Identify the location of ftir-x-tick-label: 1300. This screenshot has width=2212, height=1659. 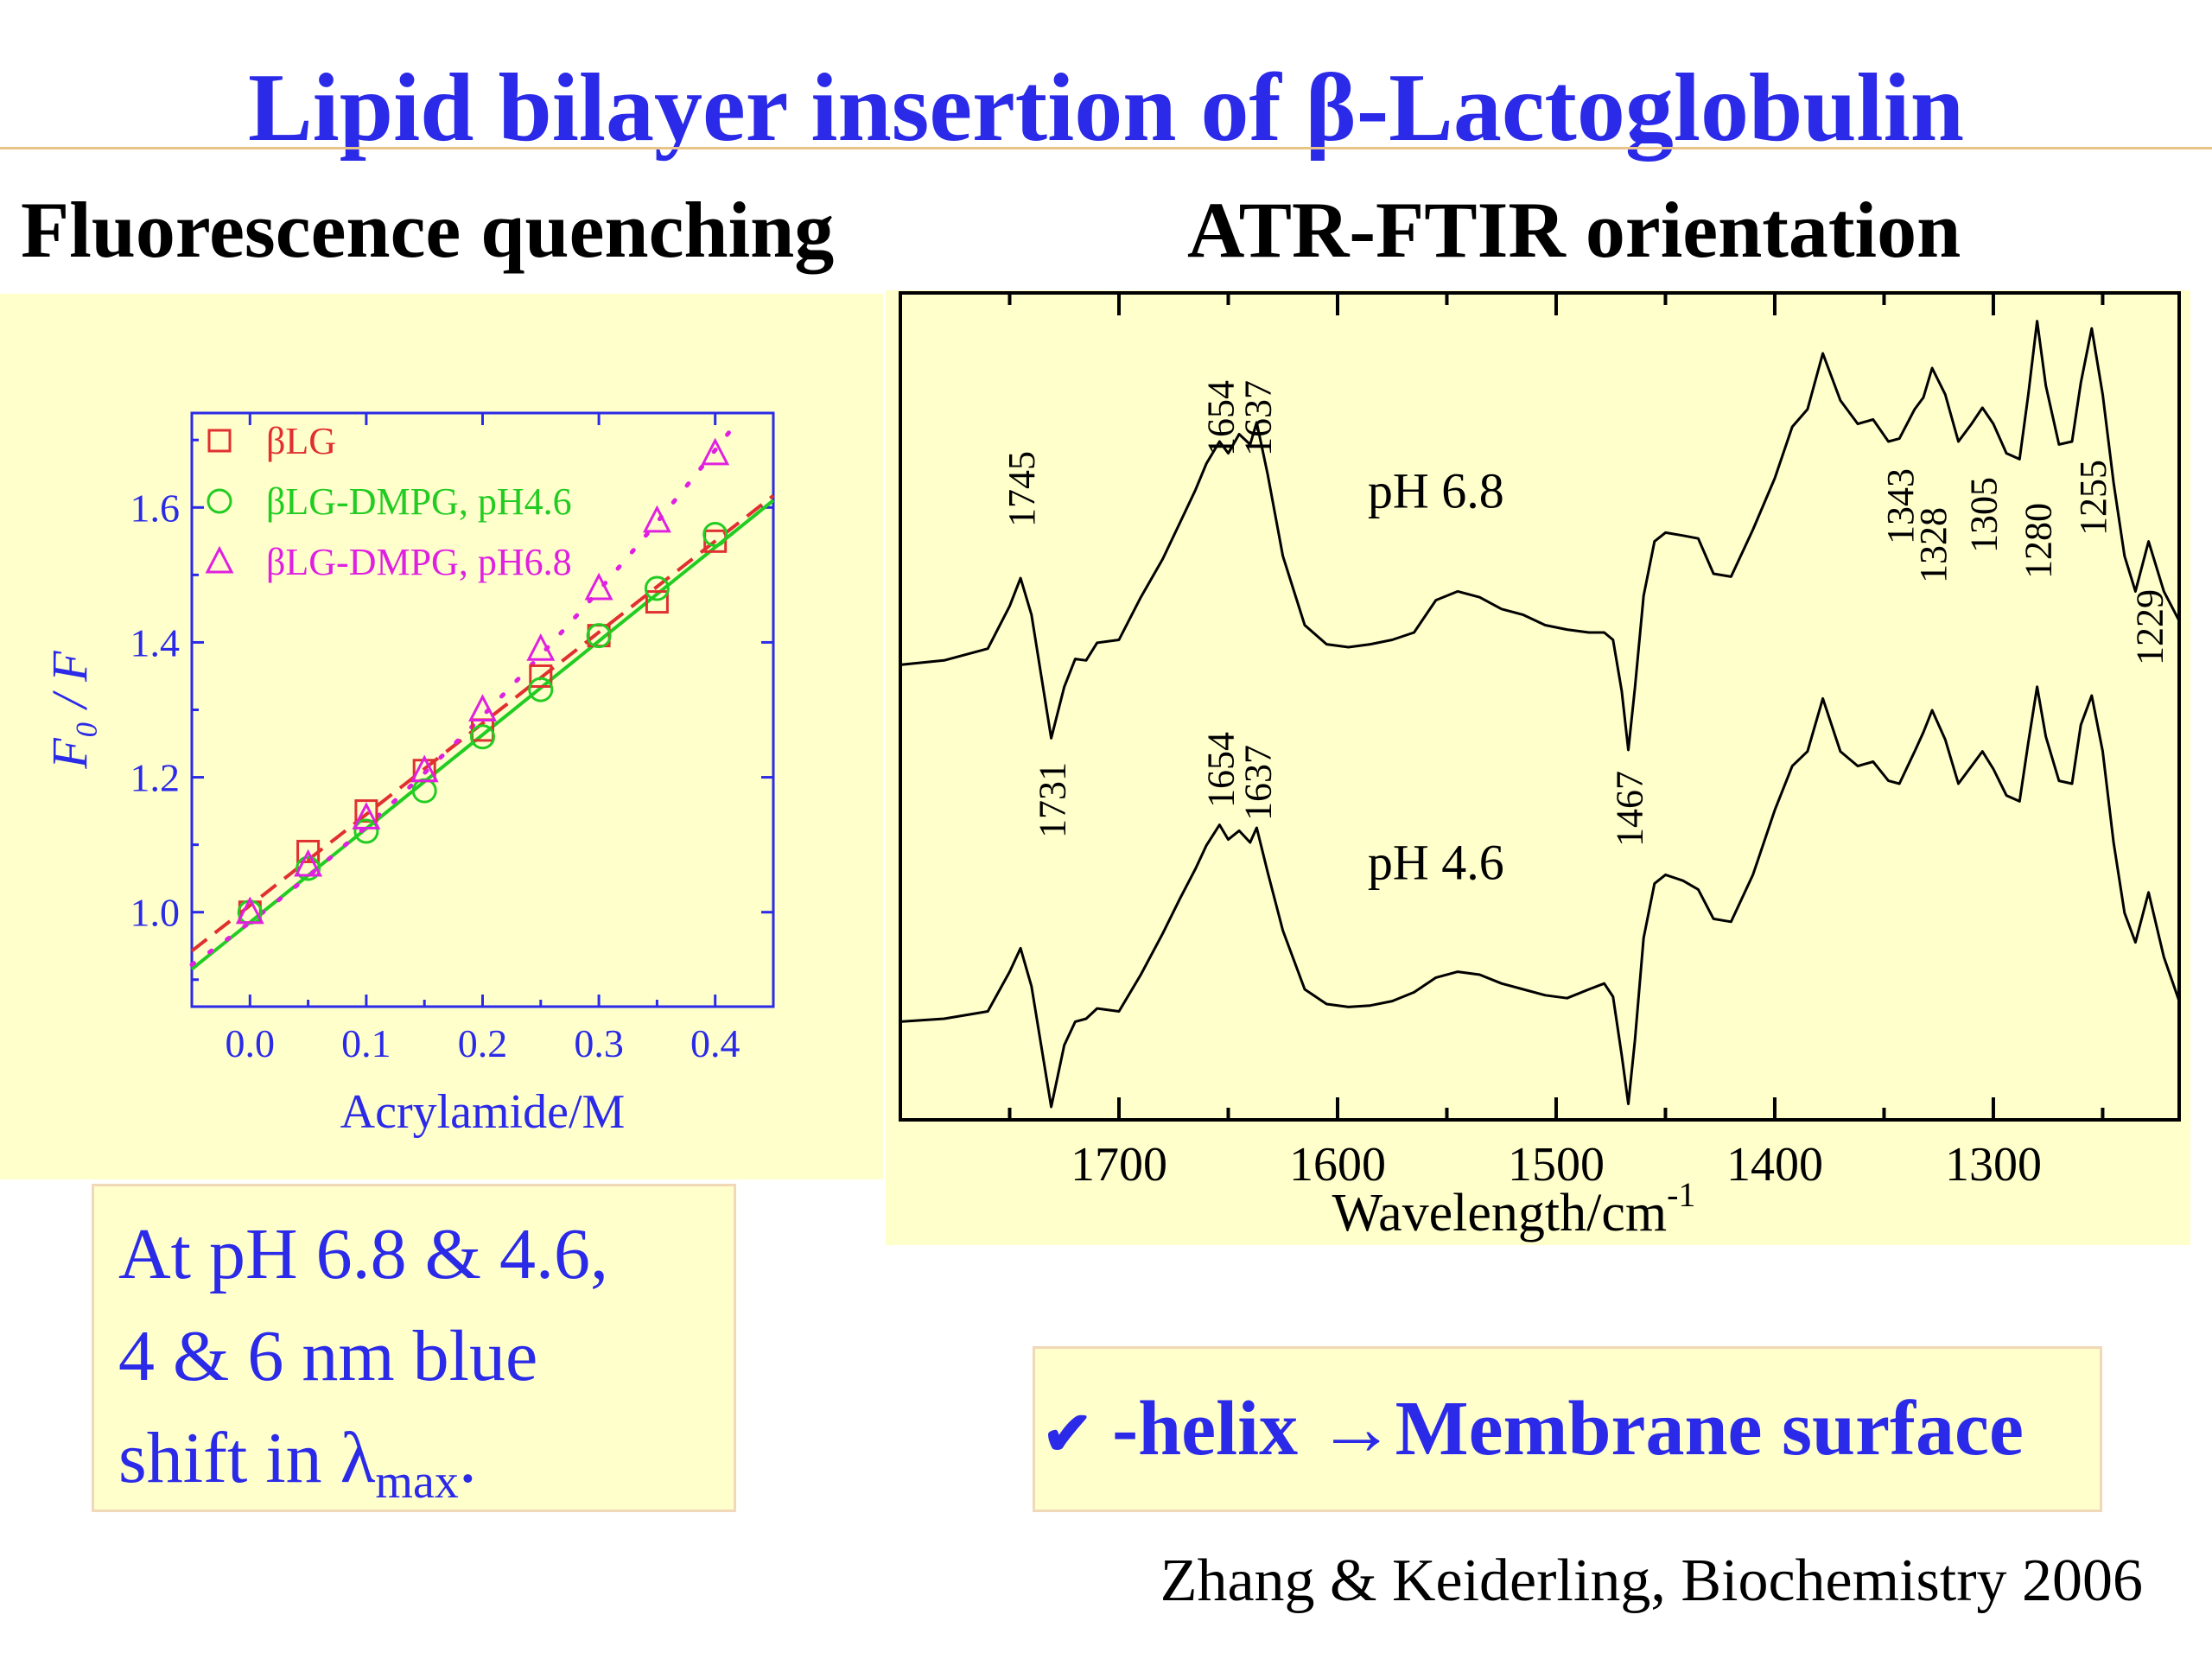
(1993, 1165).